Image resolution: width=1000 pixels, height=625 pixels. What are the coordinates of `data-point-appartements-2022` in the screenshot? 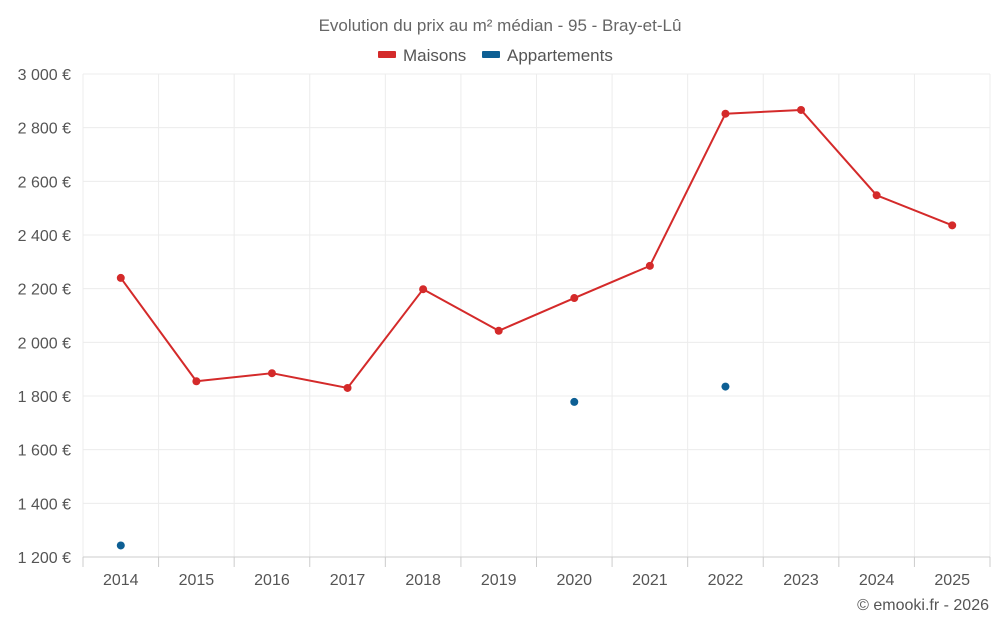 It's located at (725, 386).